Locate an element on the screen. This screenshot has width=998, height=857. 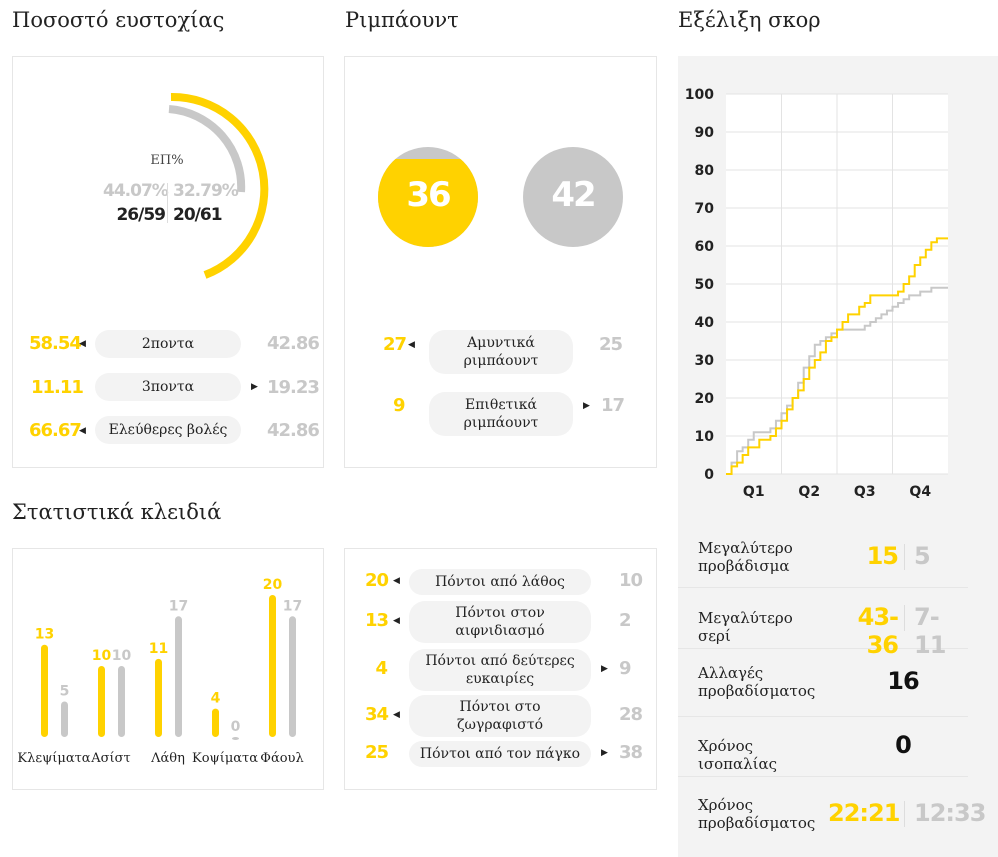
points-label-line2: αιφνιδιασμό is located at coordinates (500, 631).